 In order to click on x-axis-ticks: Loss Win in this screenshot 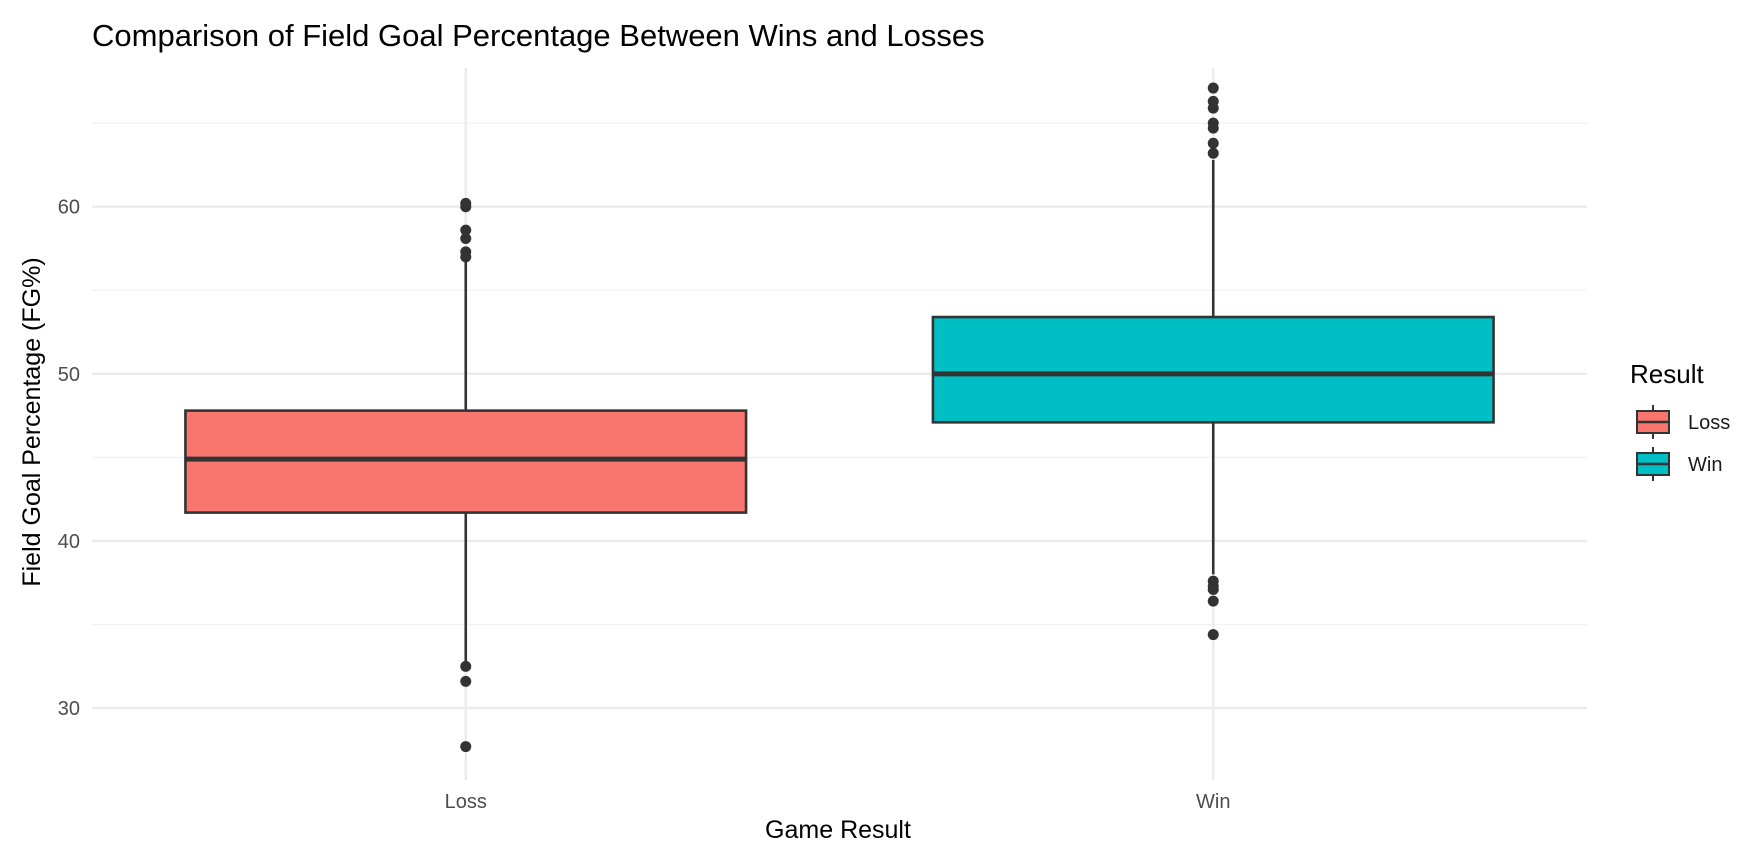, I will do `click(838, 802)`.